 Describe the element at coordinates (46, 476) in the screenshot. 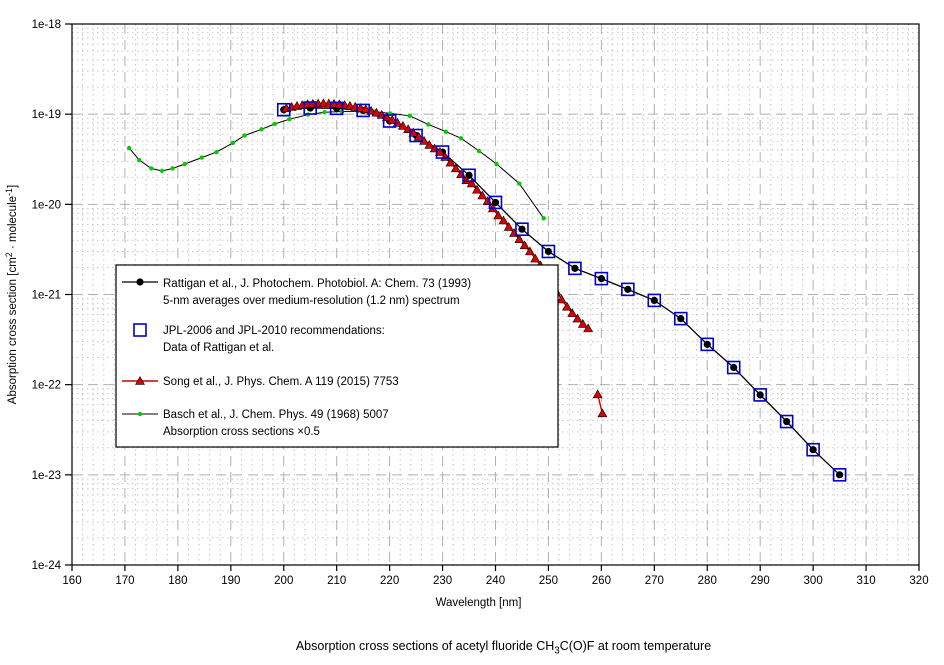

I see `y-tick-label: 1e-23` at that location.